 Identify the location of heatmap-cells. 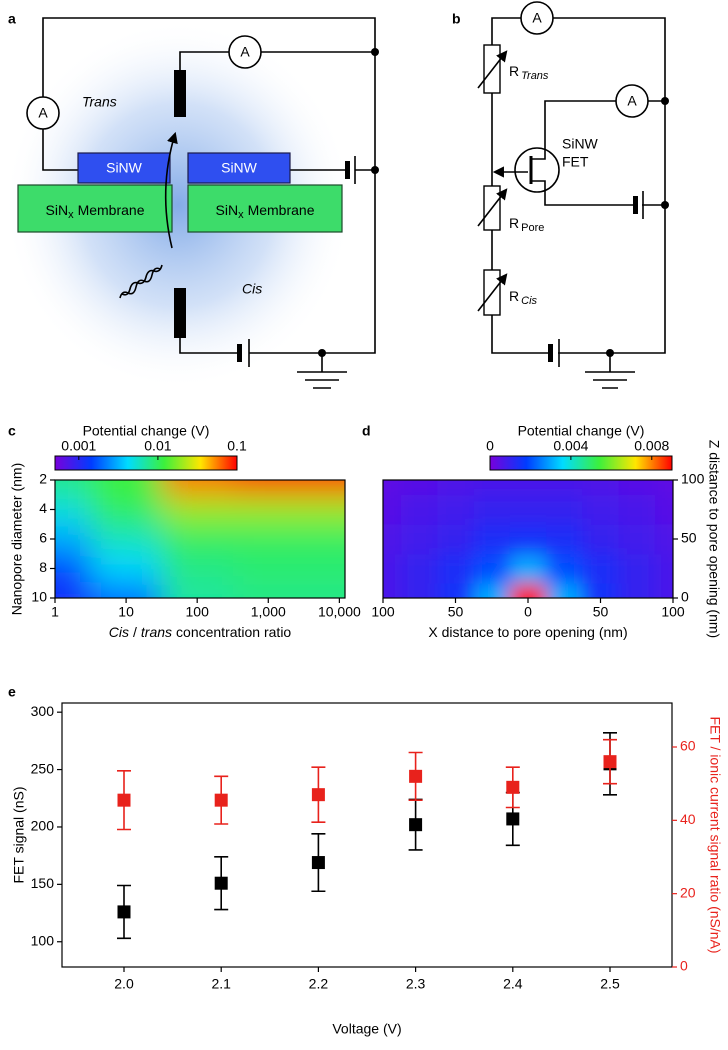
(200, 539).